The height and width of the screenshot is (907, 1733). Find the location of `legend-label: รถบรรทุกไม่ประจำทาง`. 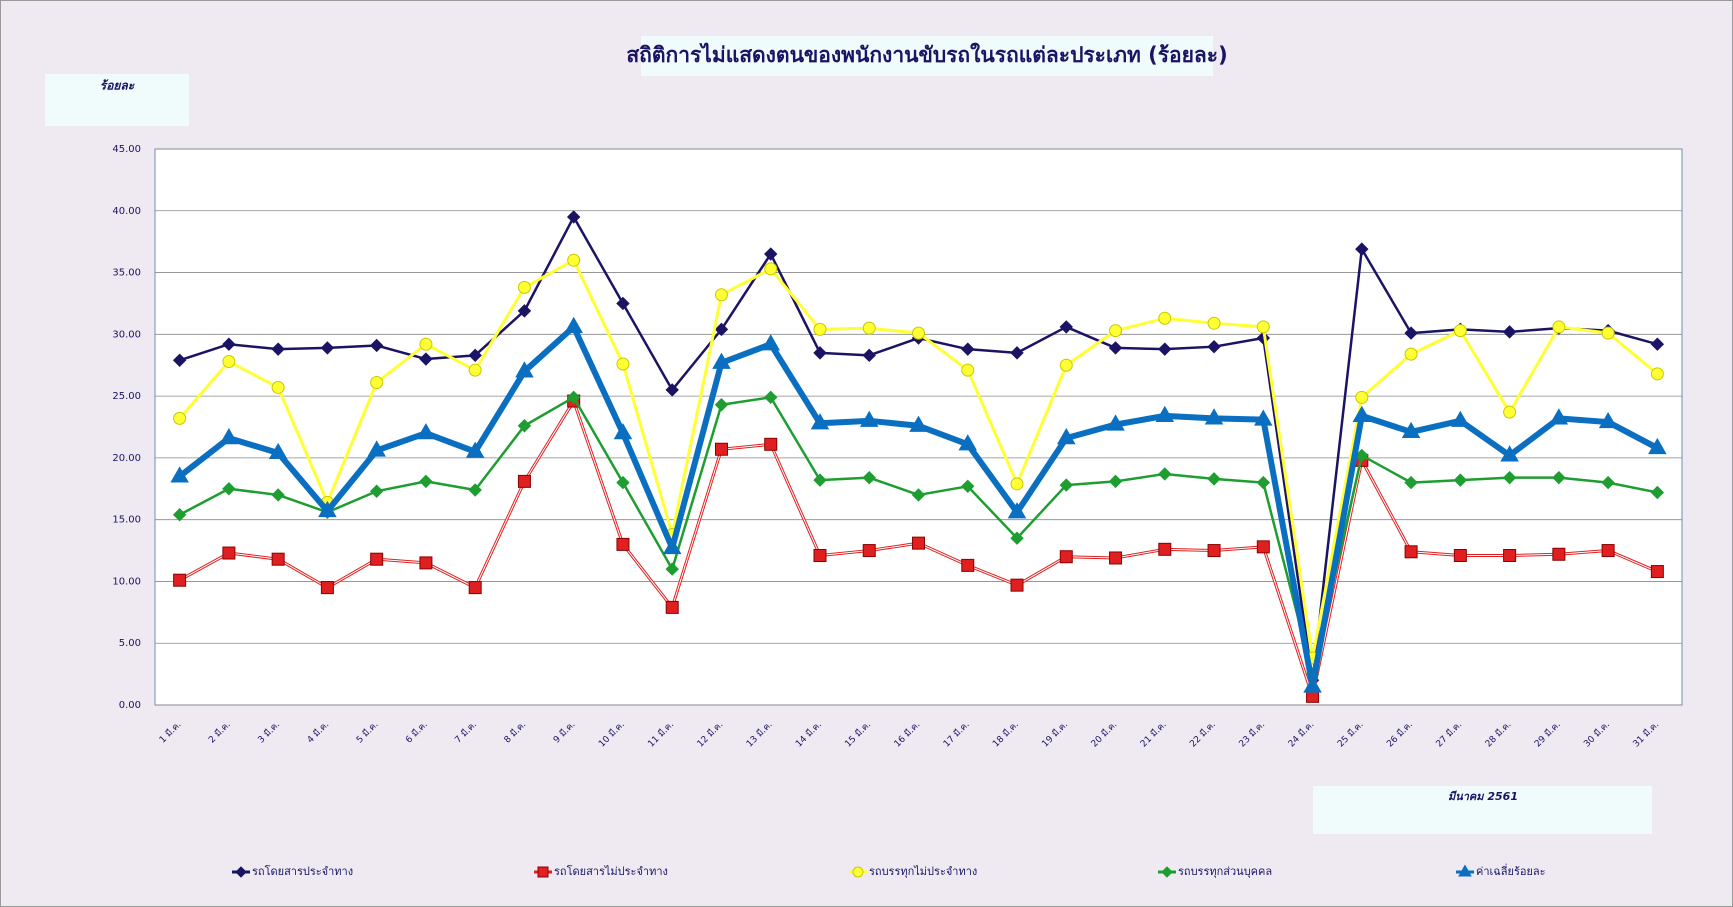

legend-label: รถบรรทุกไม่ประจำทาง is located at coordinates (923, 871).